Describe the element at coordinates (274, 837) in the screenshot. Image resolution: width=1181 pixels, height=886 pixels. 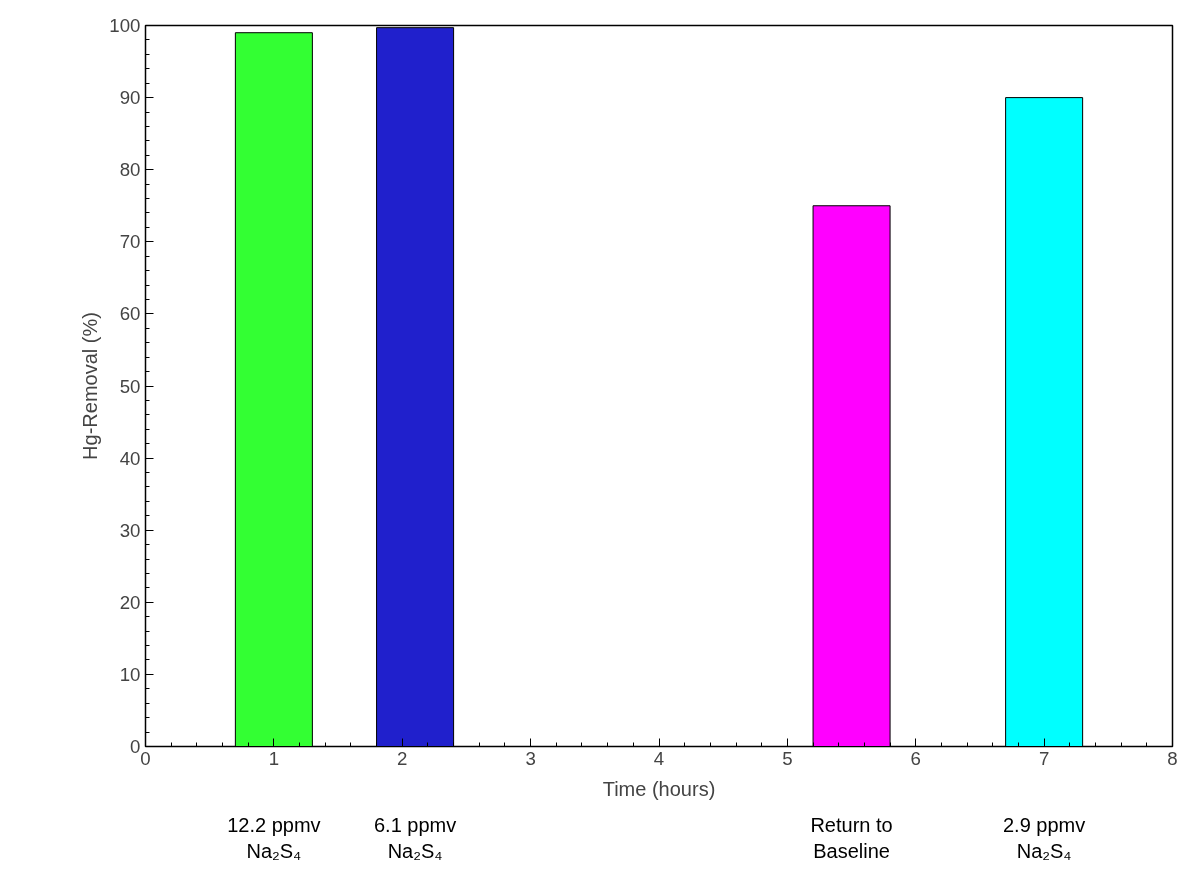
I see `text: 12.2 ppmv Na₂S₄` at that location.